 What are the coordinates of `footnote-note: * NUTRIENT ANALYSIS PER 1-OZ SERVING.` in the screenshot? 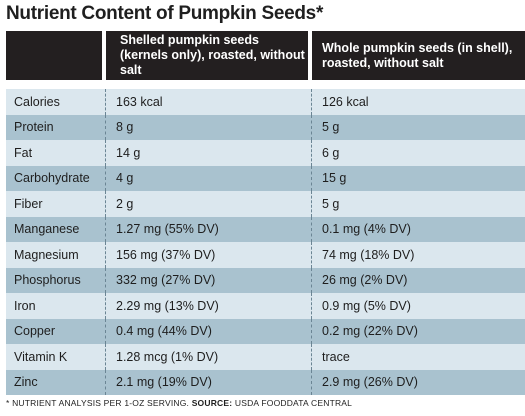 It's located at (98, 403).